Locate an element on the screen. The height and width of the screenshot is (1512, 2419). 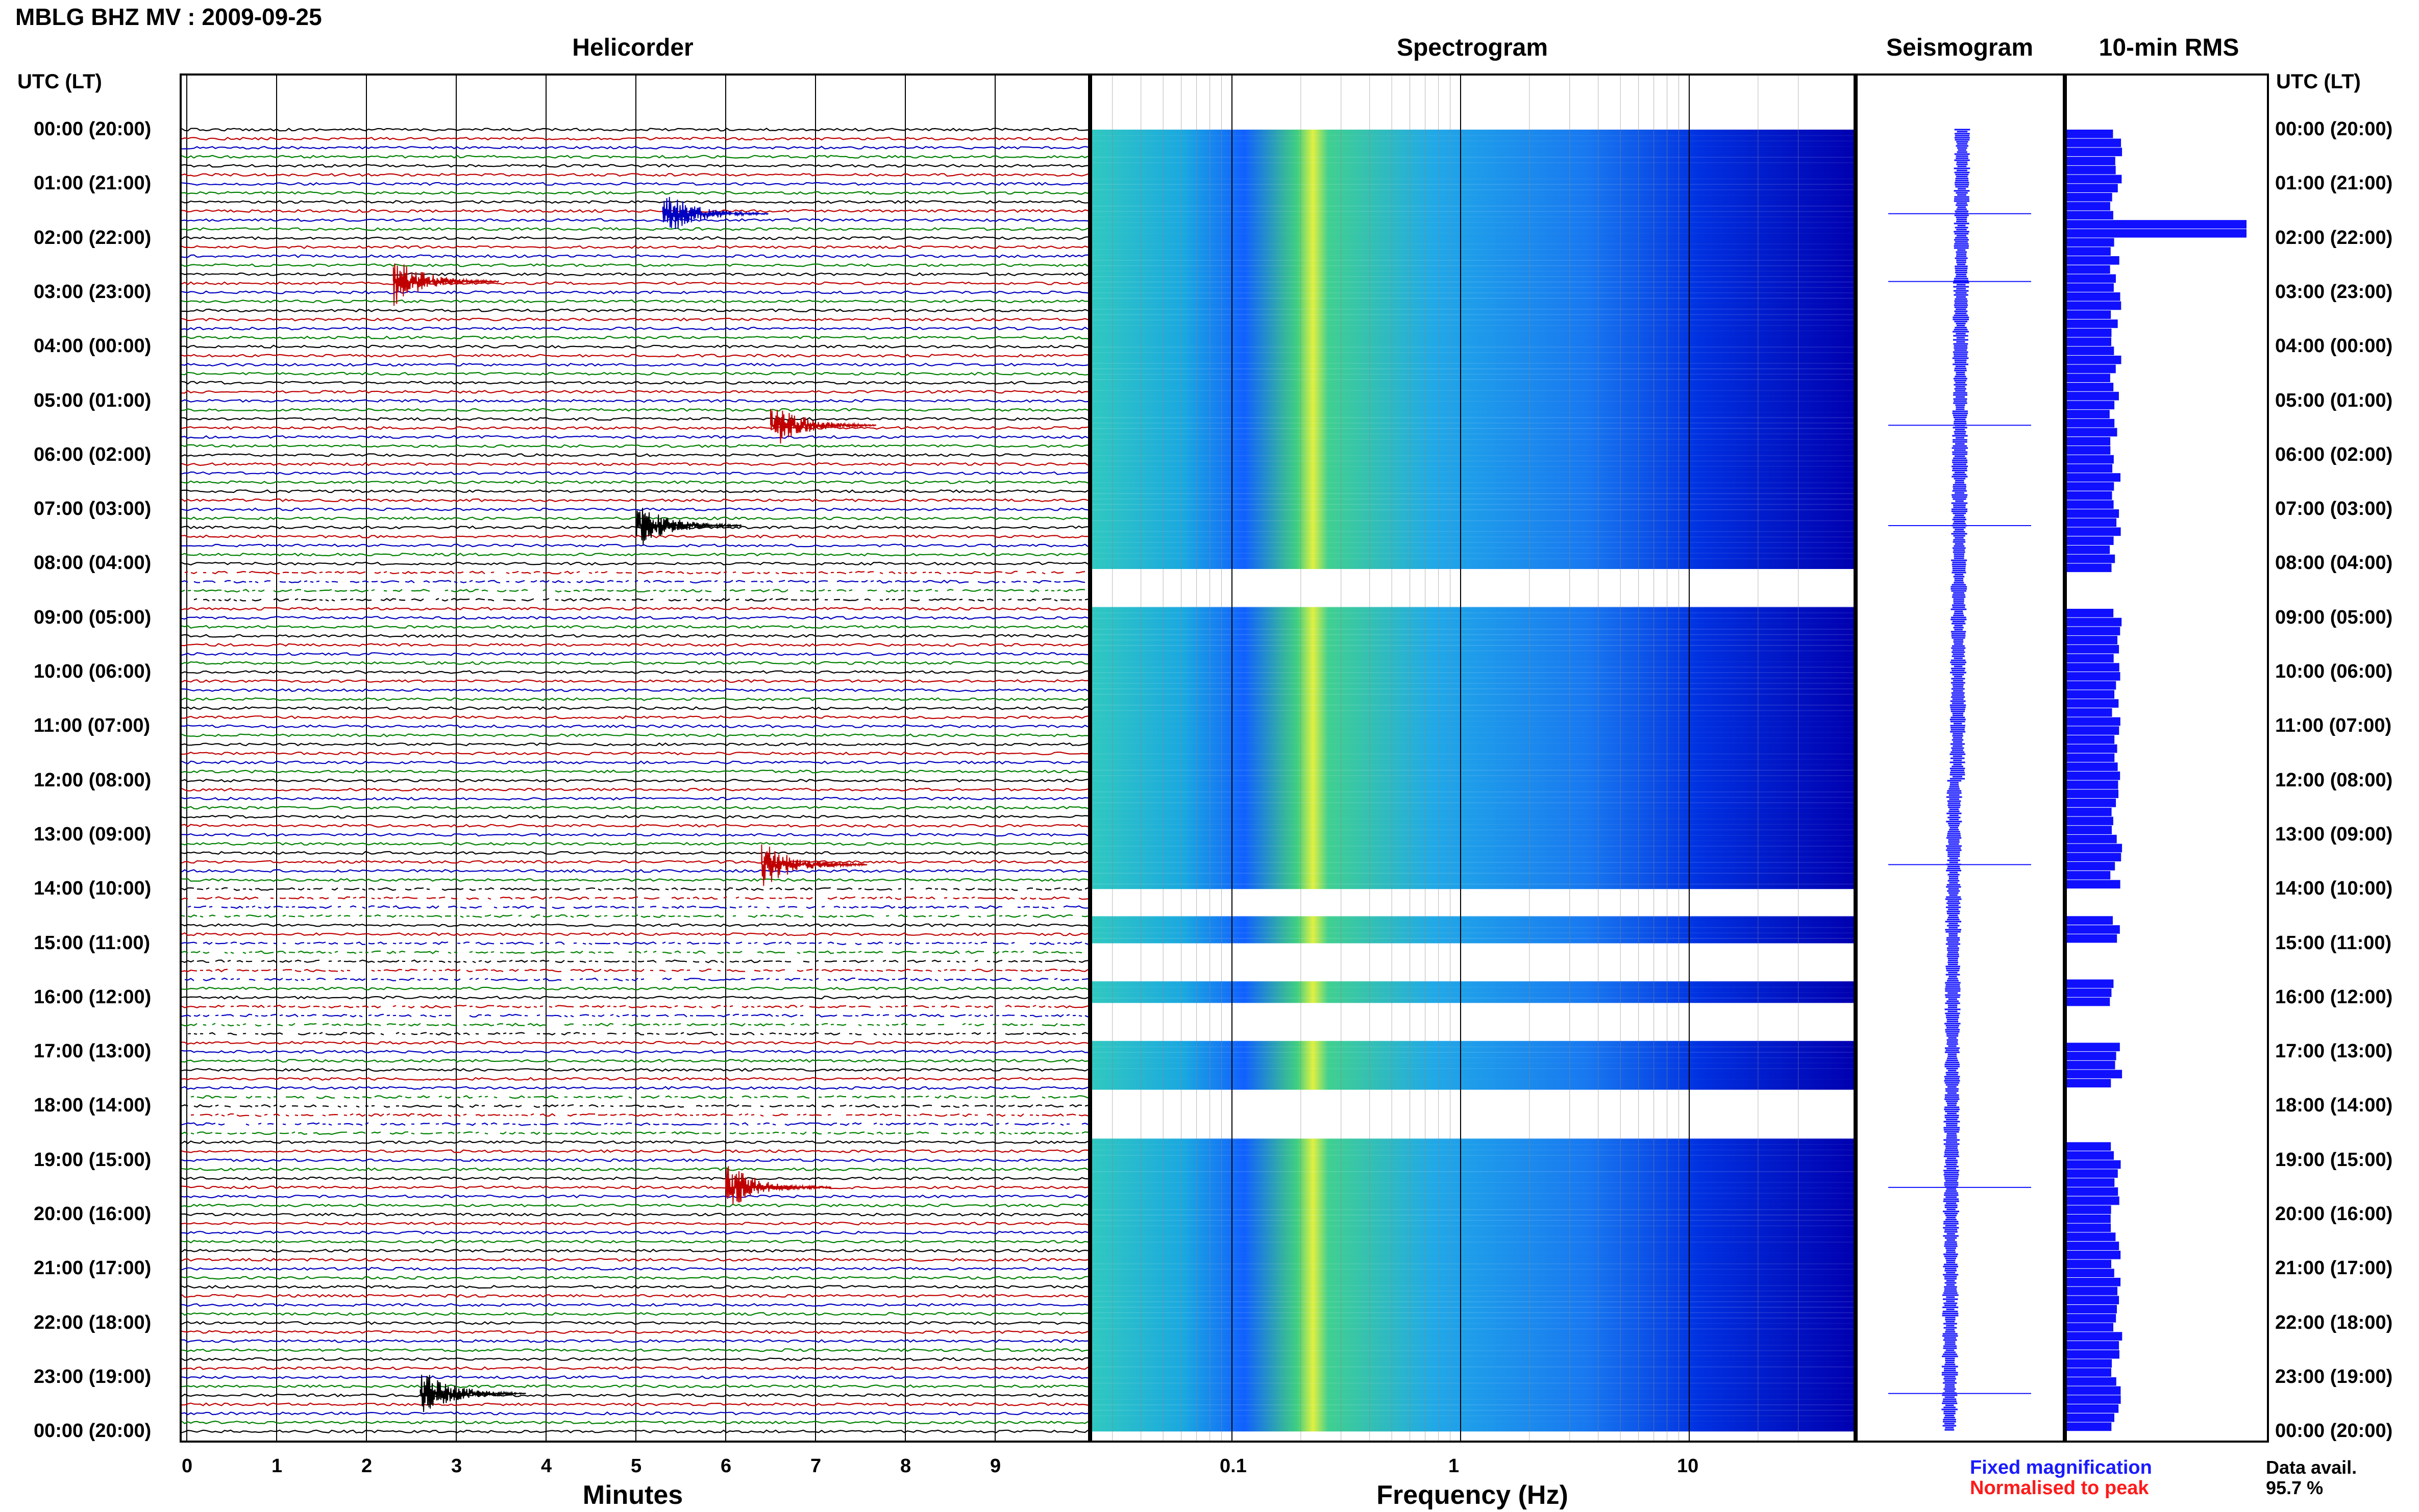
time-label-left: 00:00 (20:00) is located at coordinates (93, 1431).